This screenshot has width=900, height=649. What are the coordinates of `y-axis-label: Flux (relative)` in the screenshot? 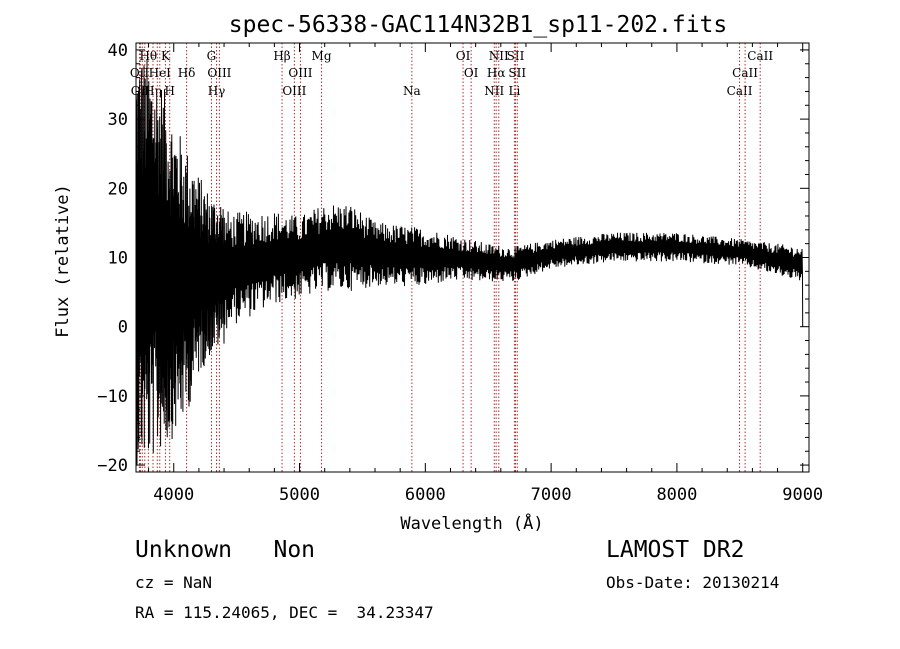 It's located at (63, 261).